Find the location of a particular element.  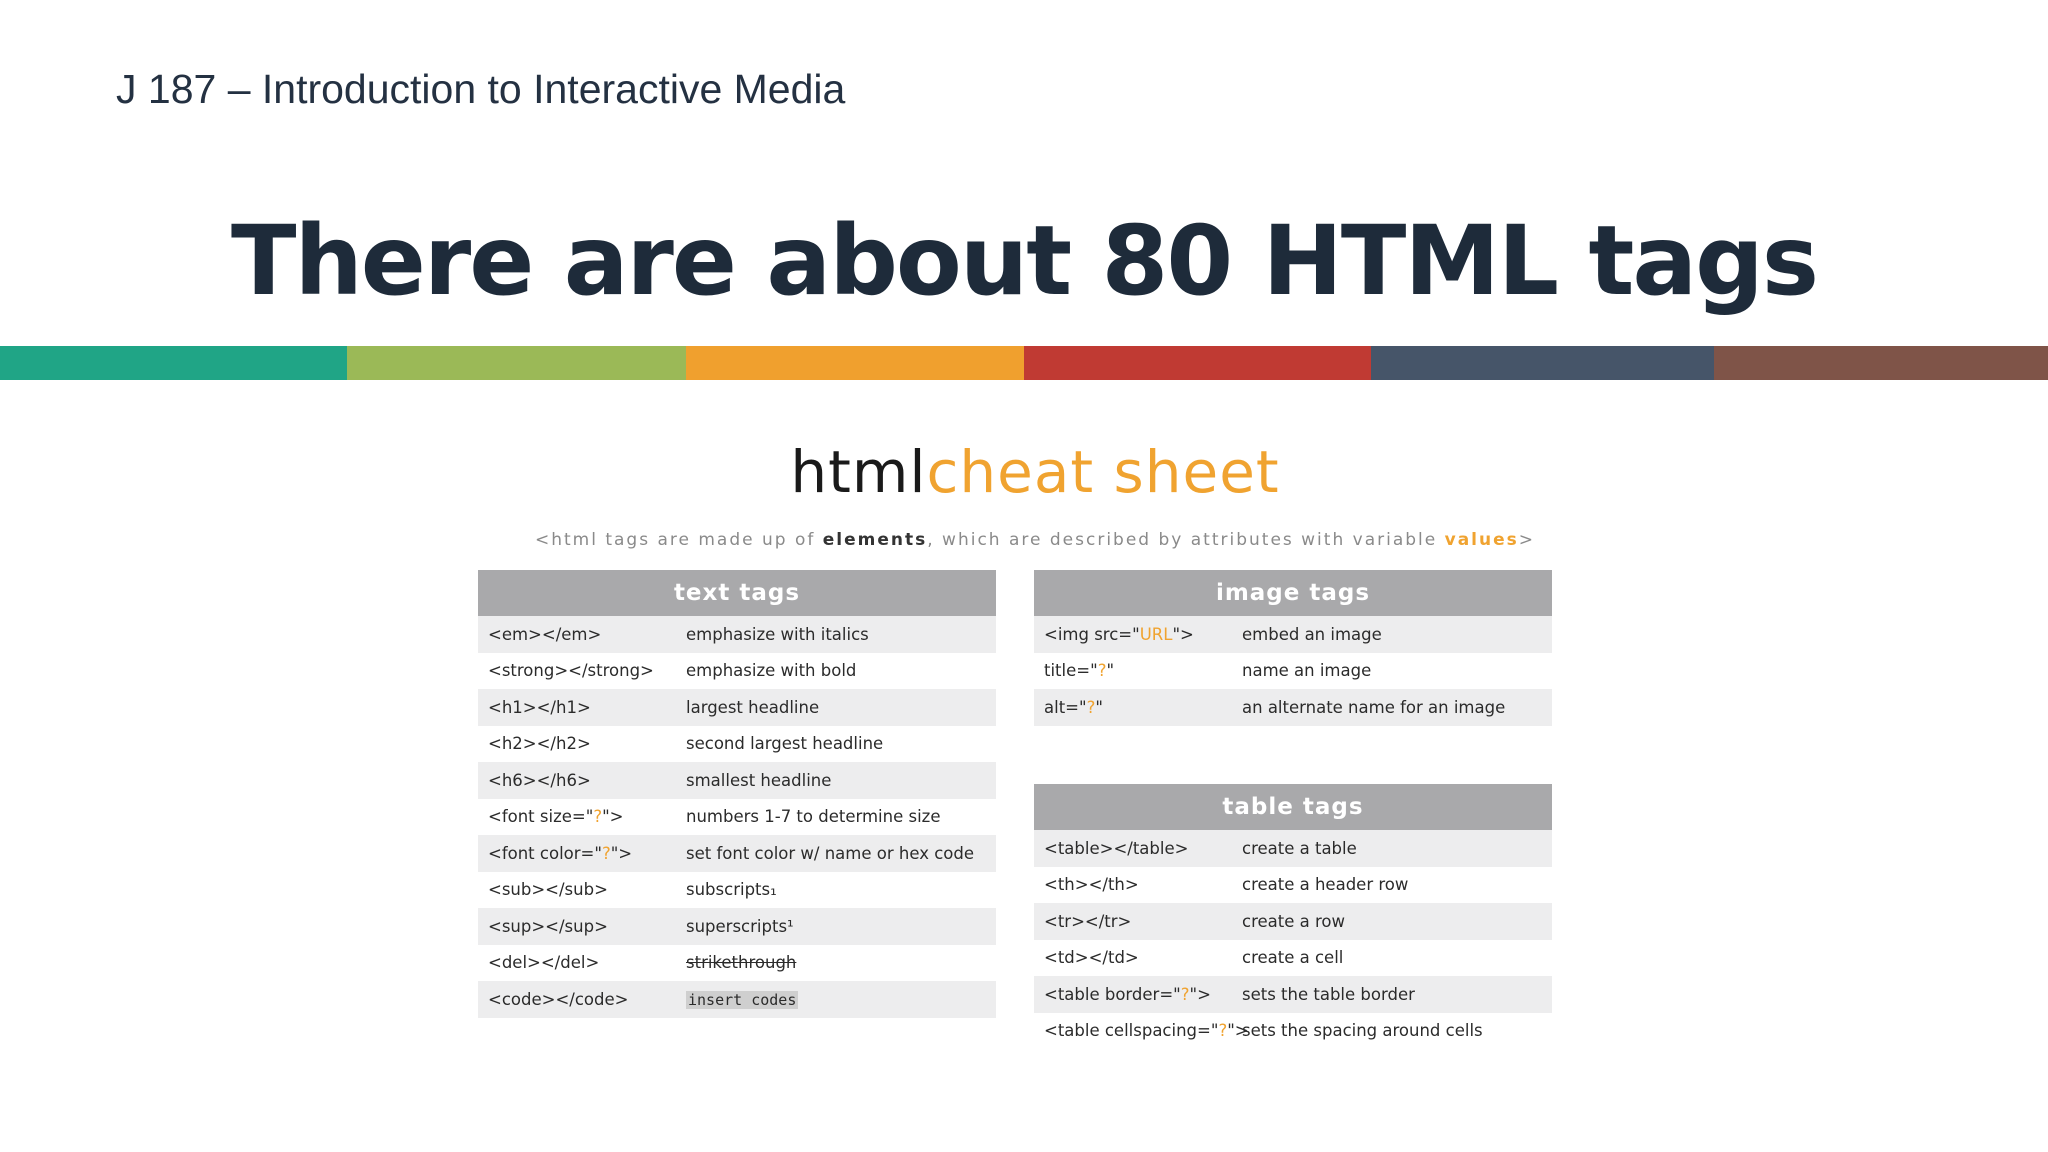

description-cell: emphasize with italics is located at coordinates (777, 634).